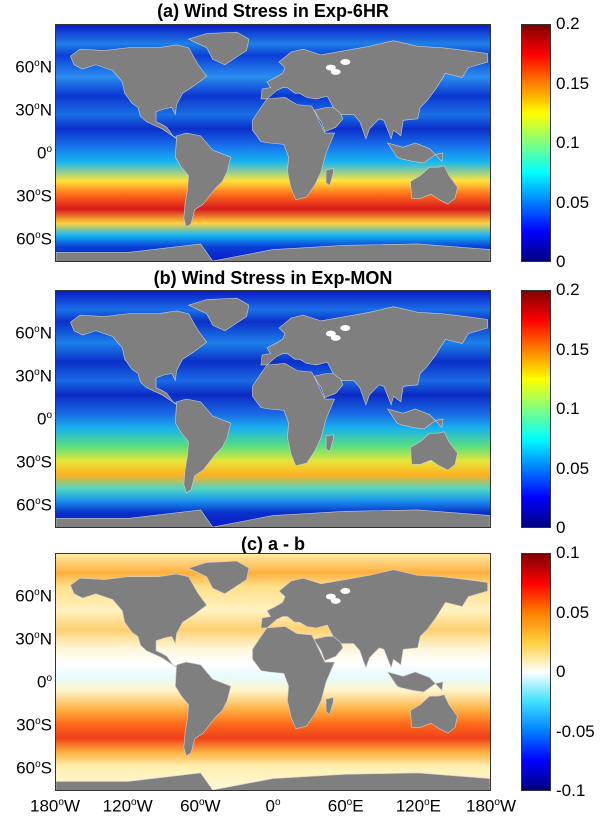 The width and height of the screenshot is (600, 820). What do you see at coordinates (127, 806) in the screenshot?
I see `longitude-label: 120oW` at bounding box center [127, 806].